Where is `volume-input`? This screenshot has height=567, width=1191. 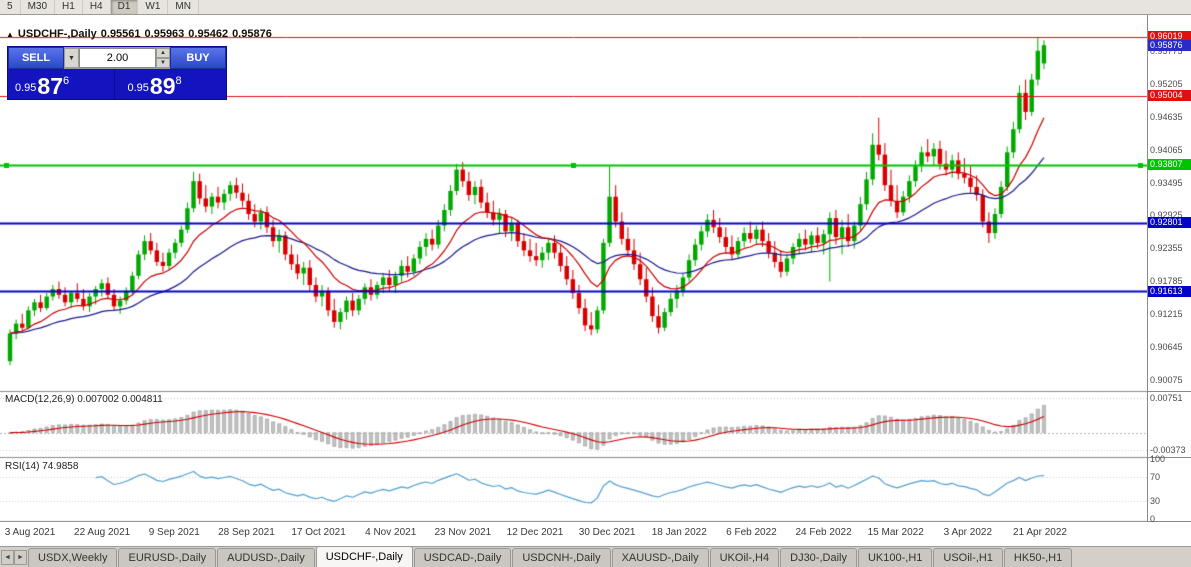 volume-input is located at coordinates (117, 58).